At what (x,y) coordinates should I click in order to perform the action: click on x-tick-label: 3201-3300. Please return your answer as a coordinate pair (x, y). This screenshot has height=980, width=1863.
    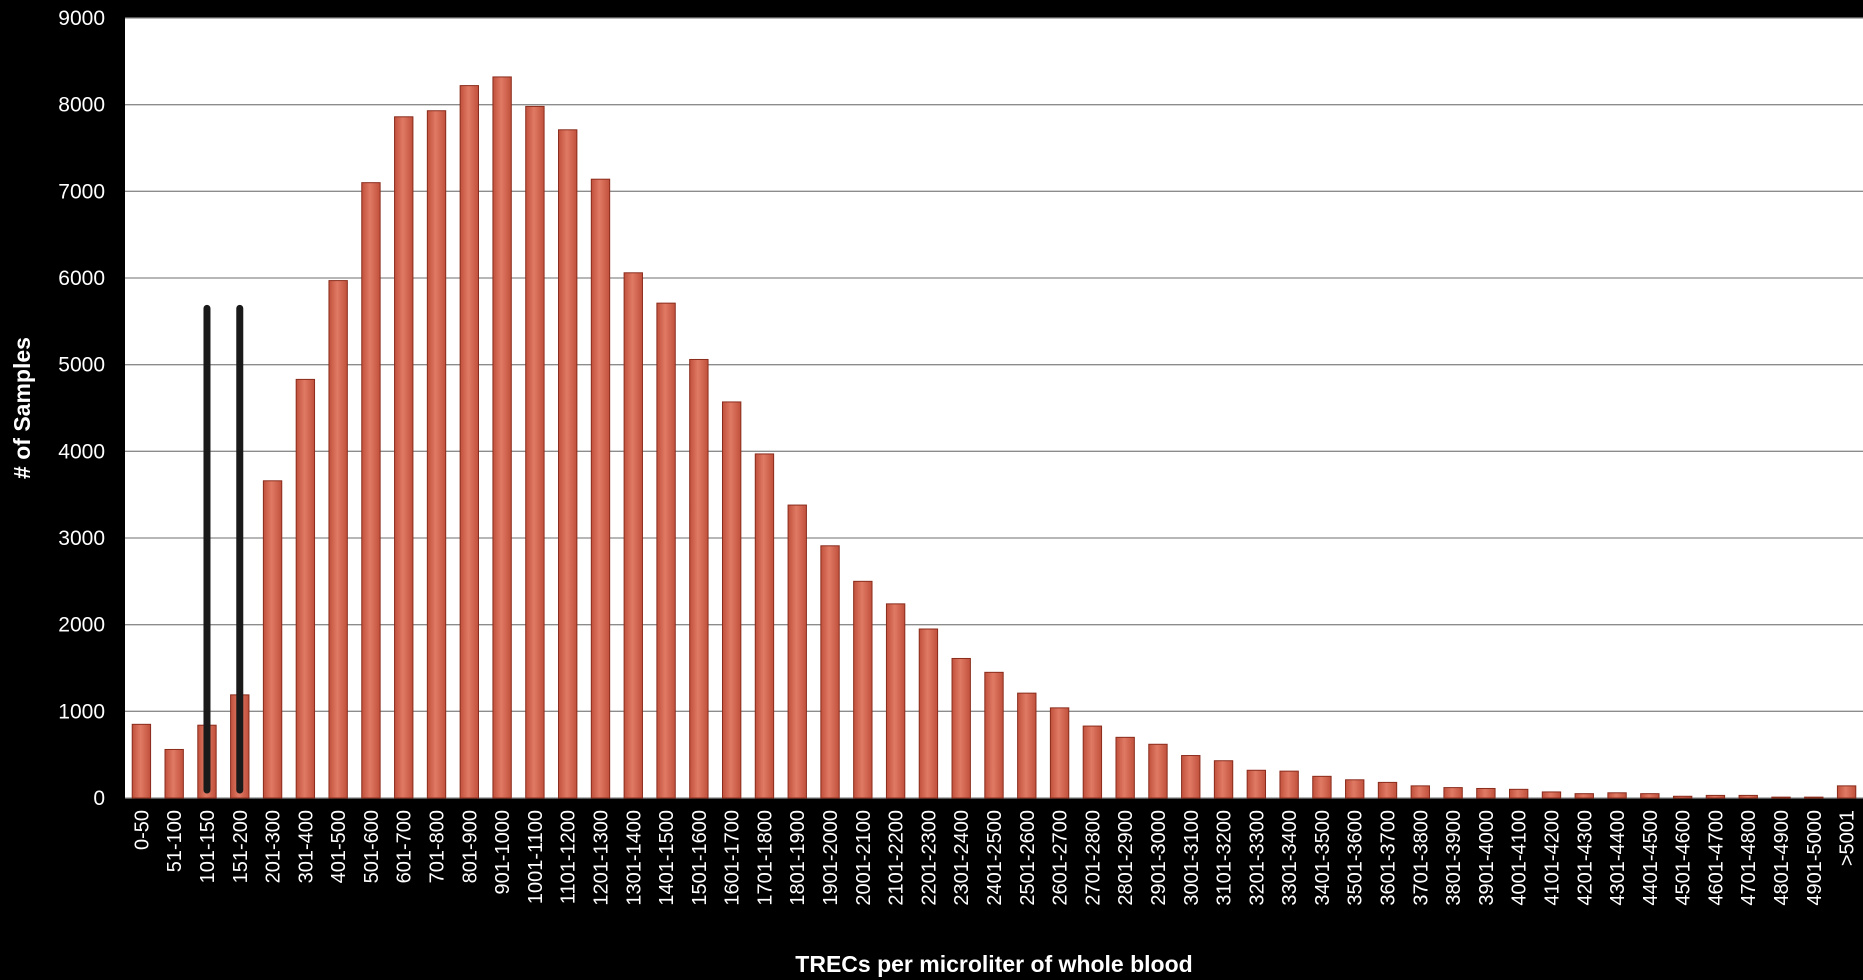
    Looking at the image, I should click on (1257, 858).